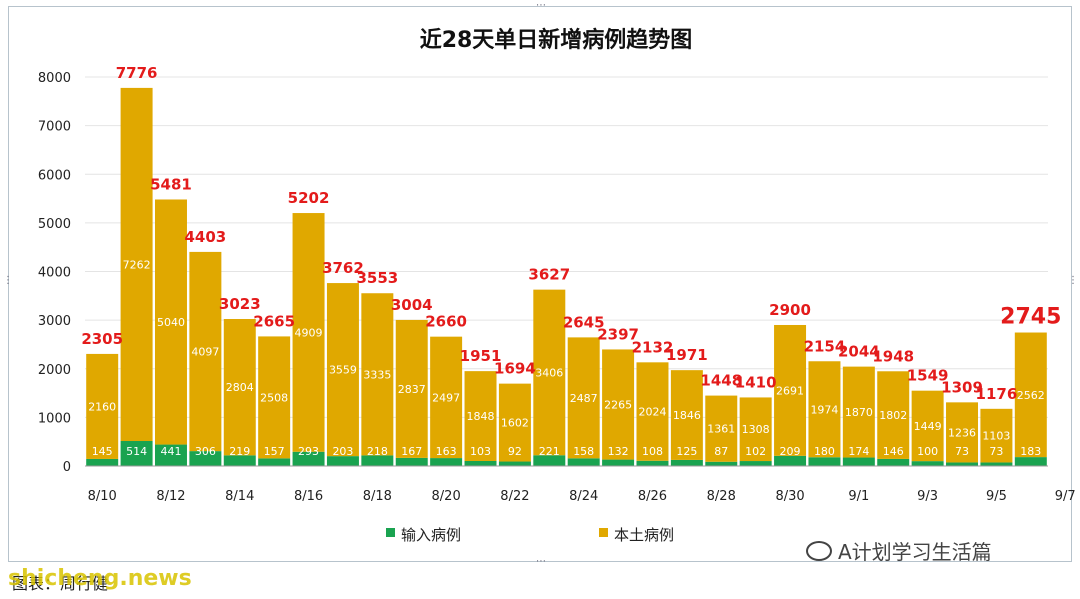  Describe the element at coordinates (893, 451) in the screenshot. I see `data-label-imported: 146` at that location.